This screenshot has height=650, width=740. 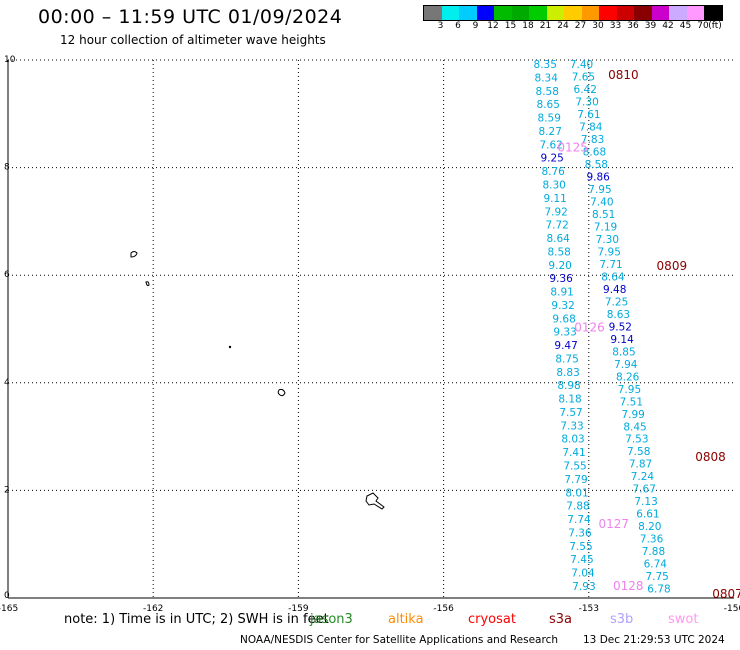 What do you see at coordinates (626, 365) in the screenshot?
I see `wave-height-value: 7.94` at bounding box center [626, 365].